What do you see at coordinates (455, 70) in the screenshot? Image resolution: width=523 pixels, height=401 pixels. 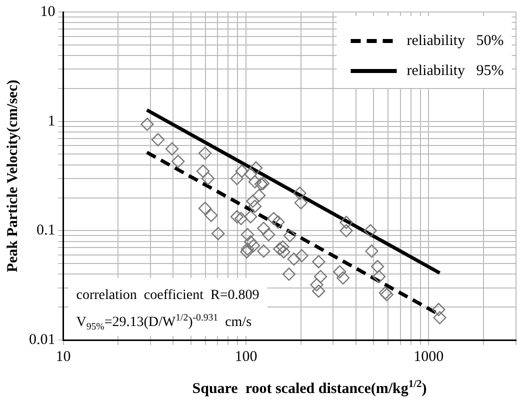 I see `legend-label: reliability 95%` at bounding box center [455, 70].